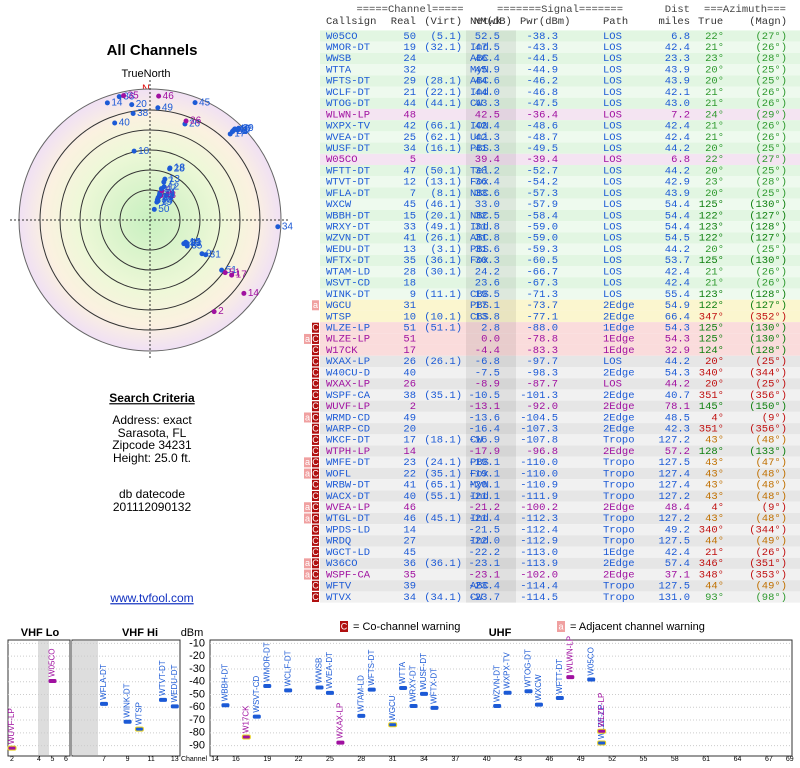 The height and width of the screenshot is (768, 800). I want to click on spectrum-label: WMOR-DT, so click(266, 662).